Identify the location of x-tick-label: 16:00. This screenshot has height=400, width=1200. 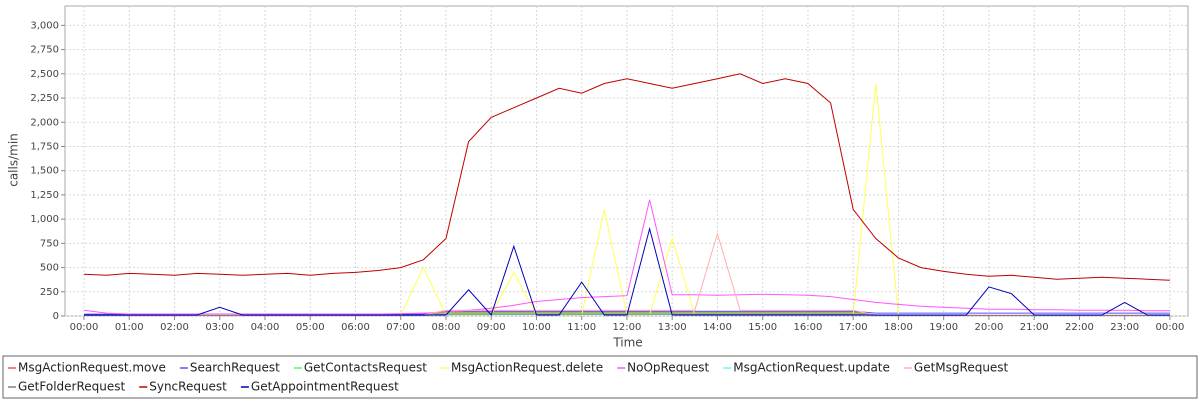
(808, 327).